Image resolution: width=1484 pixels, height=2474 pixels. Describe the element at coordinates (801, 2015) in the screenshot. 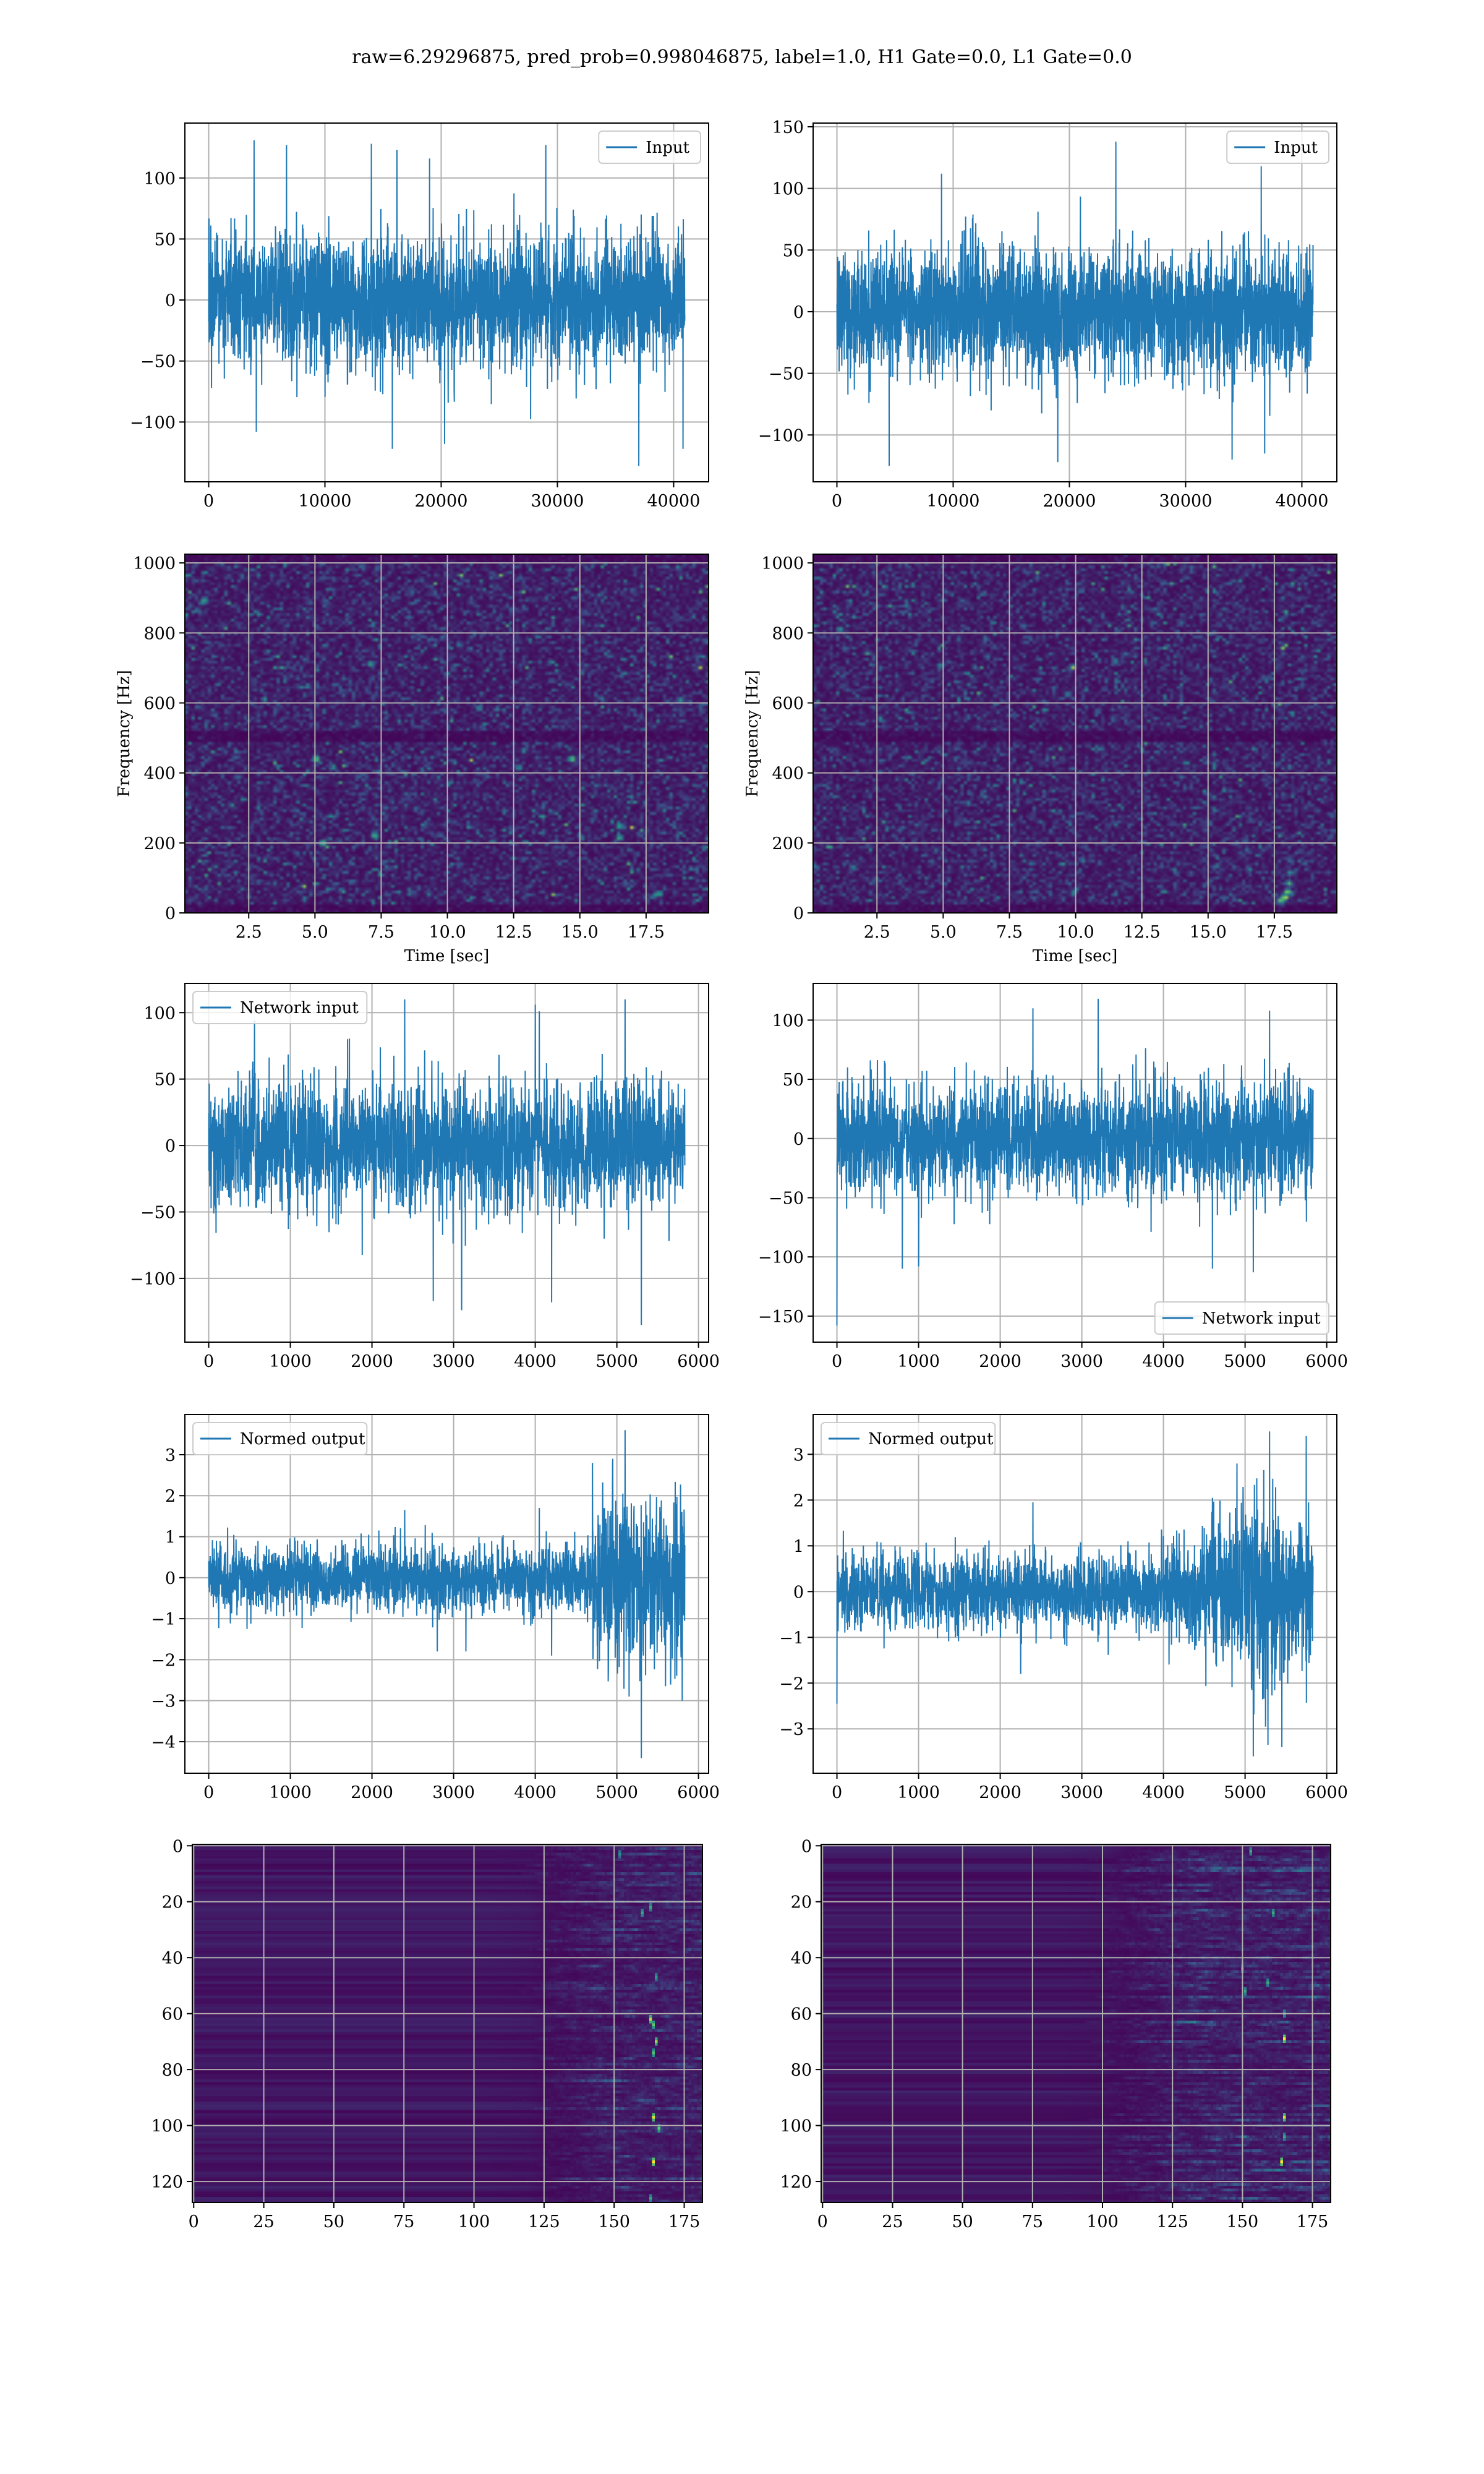

I see `y-tick-label: 60` at that location.